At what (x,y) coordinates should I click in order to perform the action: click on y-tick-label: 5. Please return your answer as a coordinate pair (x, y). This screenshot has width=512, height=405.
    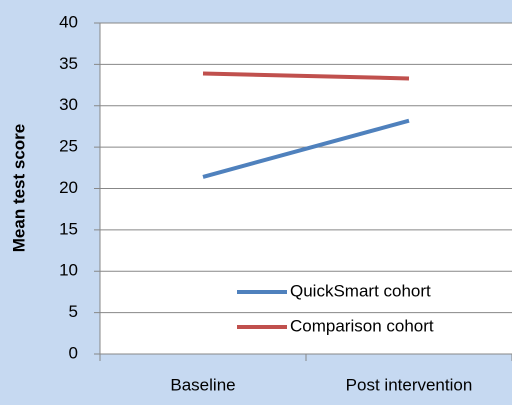
    Looking at the image, I should click on (73, 311).